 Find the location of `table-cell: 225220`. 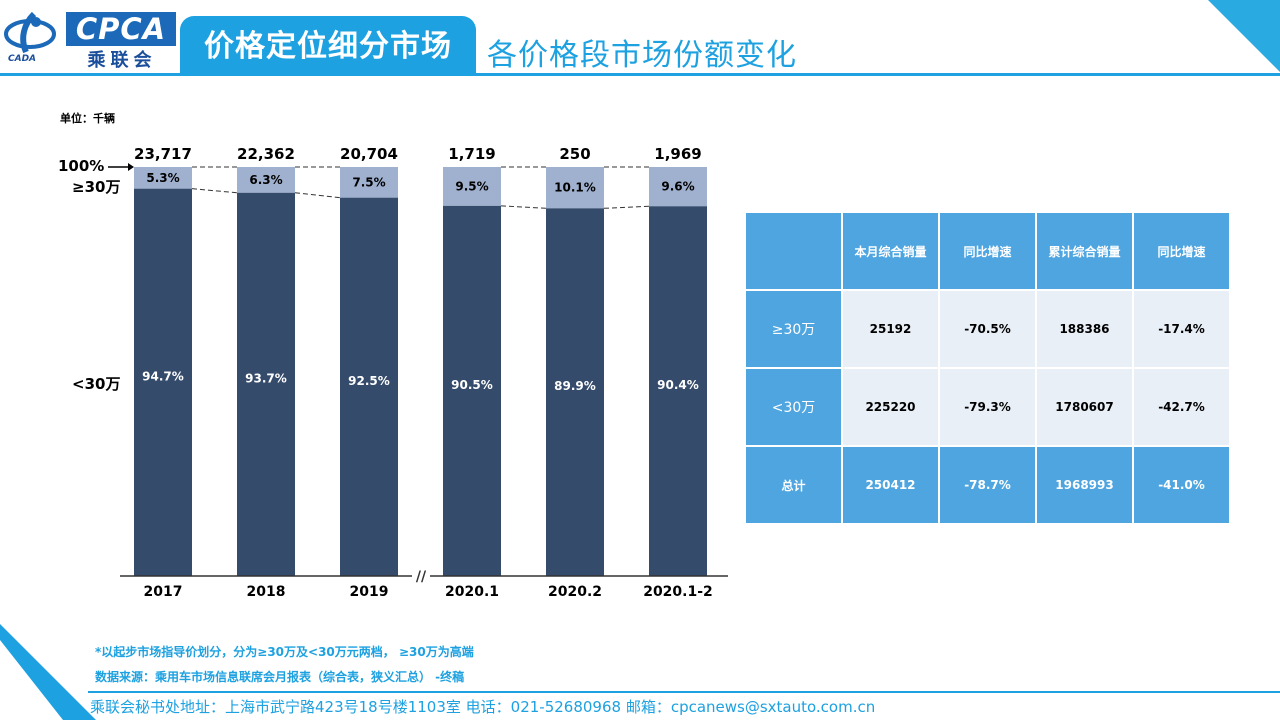

table-cell: 225220 is located at coordinates (890, 407).